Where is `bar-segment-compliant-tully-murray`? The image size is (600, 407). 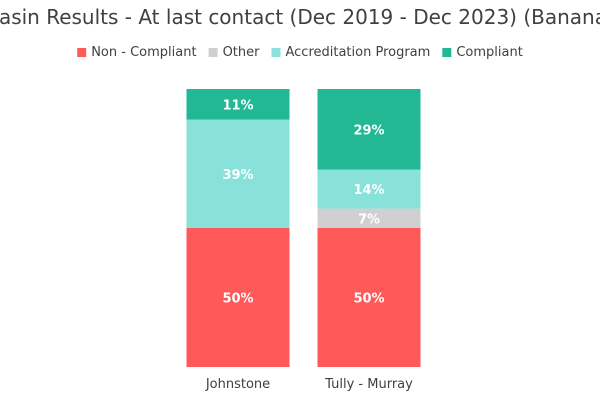
bar-segment-compliant-tully-murray is located at coordinates (369, 129).